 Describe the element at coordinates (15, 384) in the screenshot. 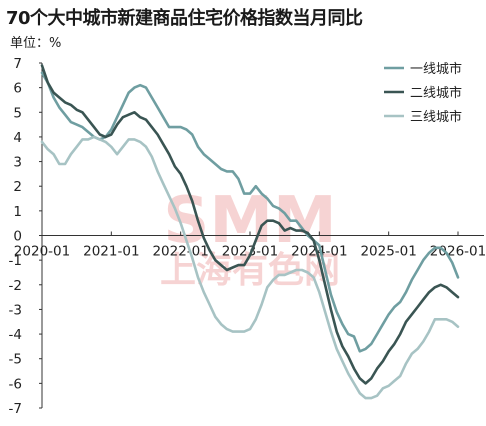

I see `y-tick-label: -6` at that location.